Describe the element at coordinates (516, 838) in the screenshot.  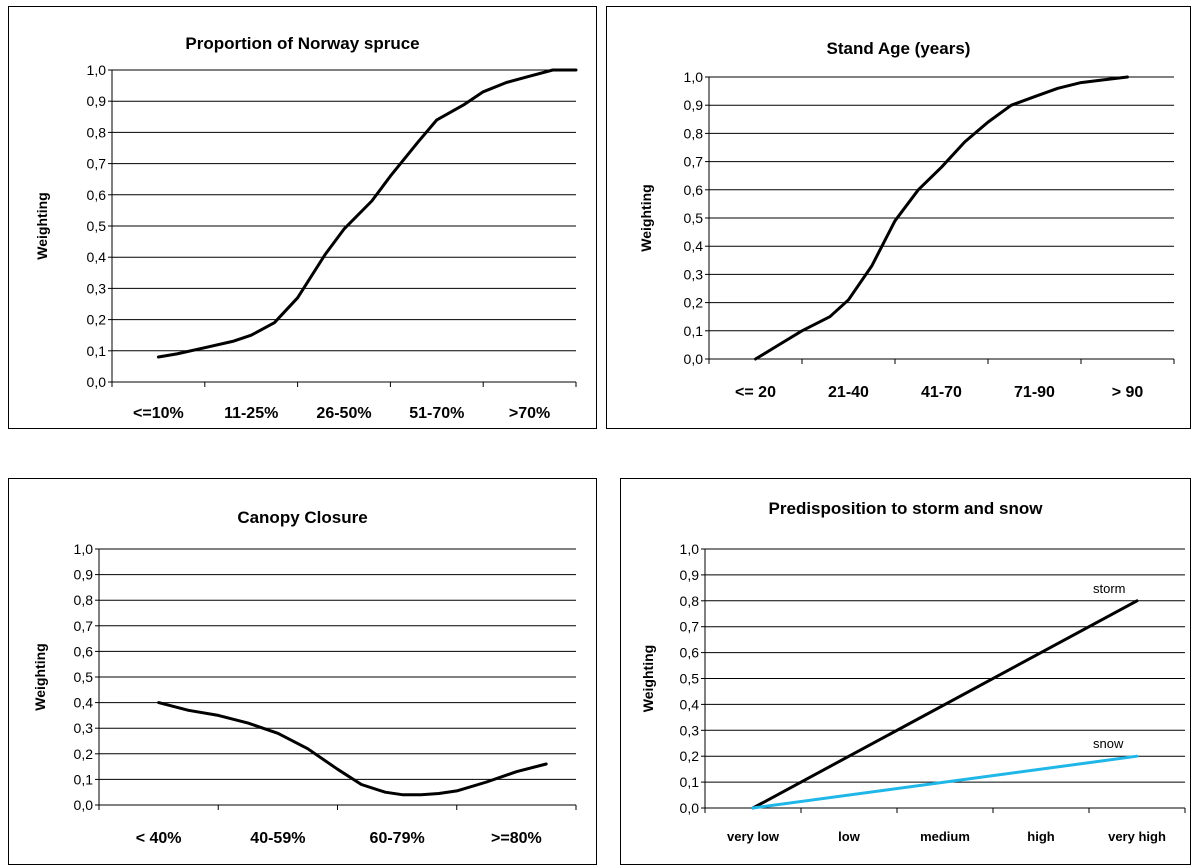
I see `x-tick-label-80: >=80%` at that location.